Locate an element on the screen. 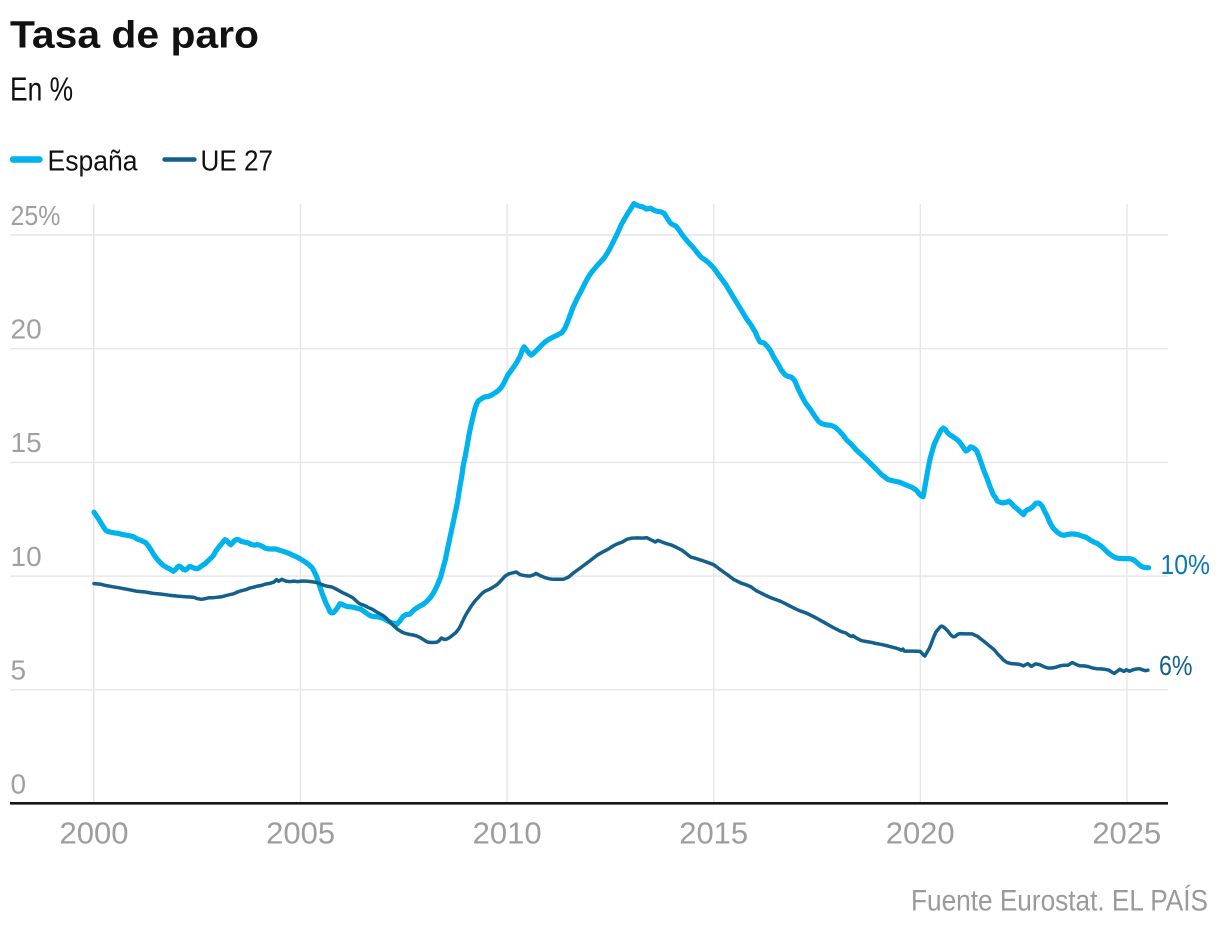 The width and height of the screenshot is (1220, 930). svg-text: Fuente Eurostat. EL PAÍS is located at coordinates (1059, 901).